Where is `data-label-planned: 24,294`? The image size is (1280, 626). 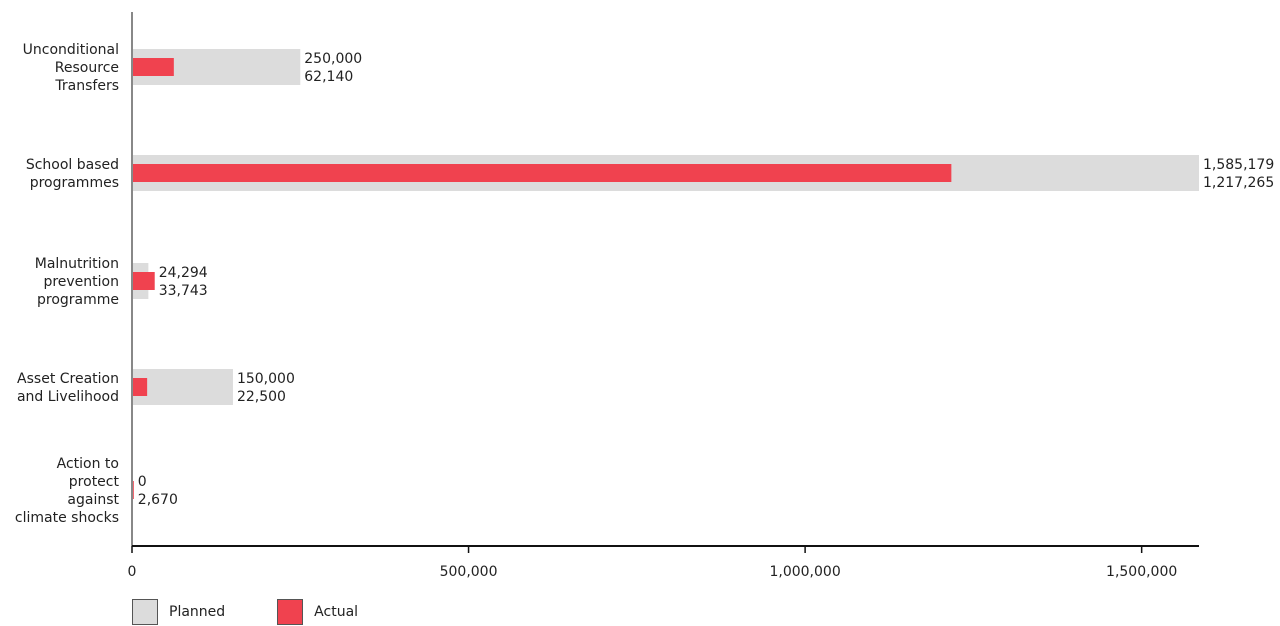
data-label-planned: 24,294 is located at coordinates (183, 273).